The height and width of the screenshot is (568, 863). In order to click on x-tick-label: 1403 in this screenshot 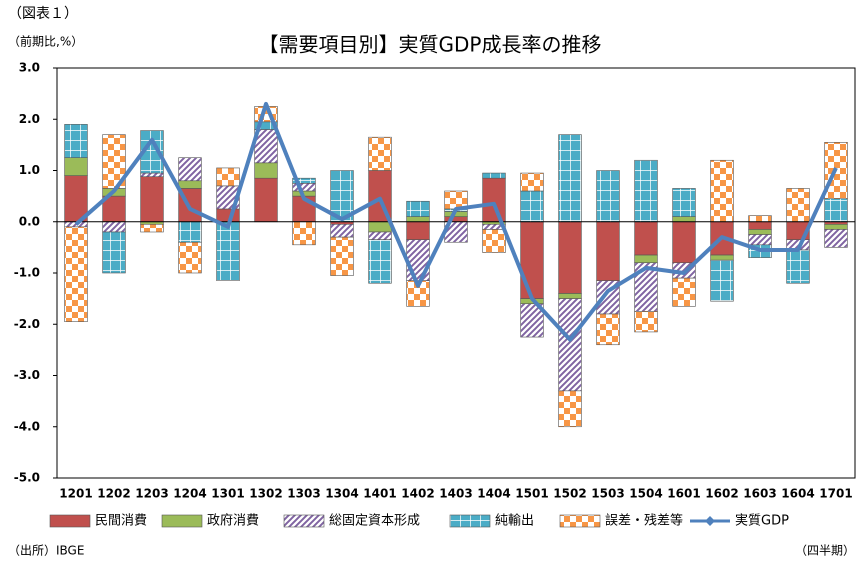, I will do `click(455, 494)`.